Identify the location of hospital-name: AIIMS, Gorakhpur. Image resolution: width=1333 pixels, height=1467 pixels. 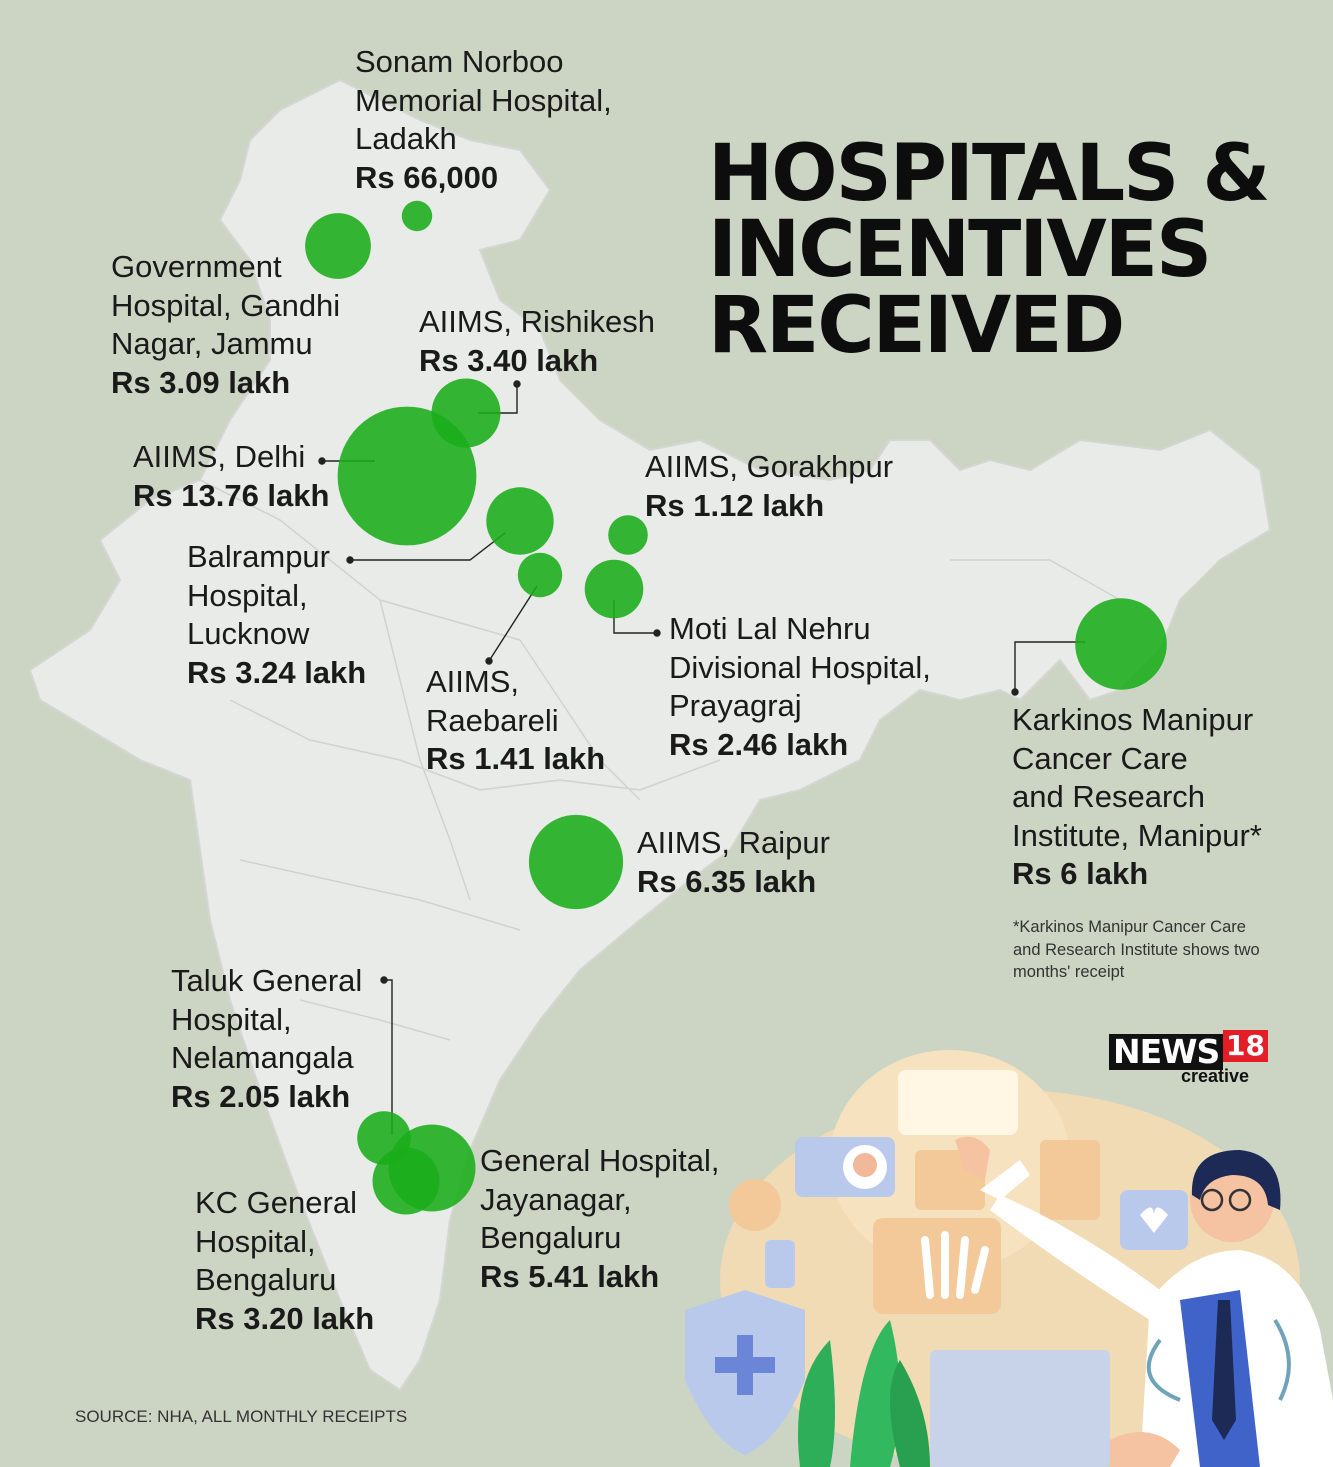
(769, 466).